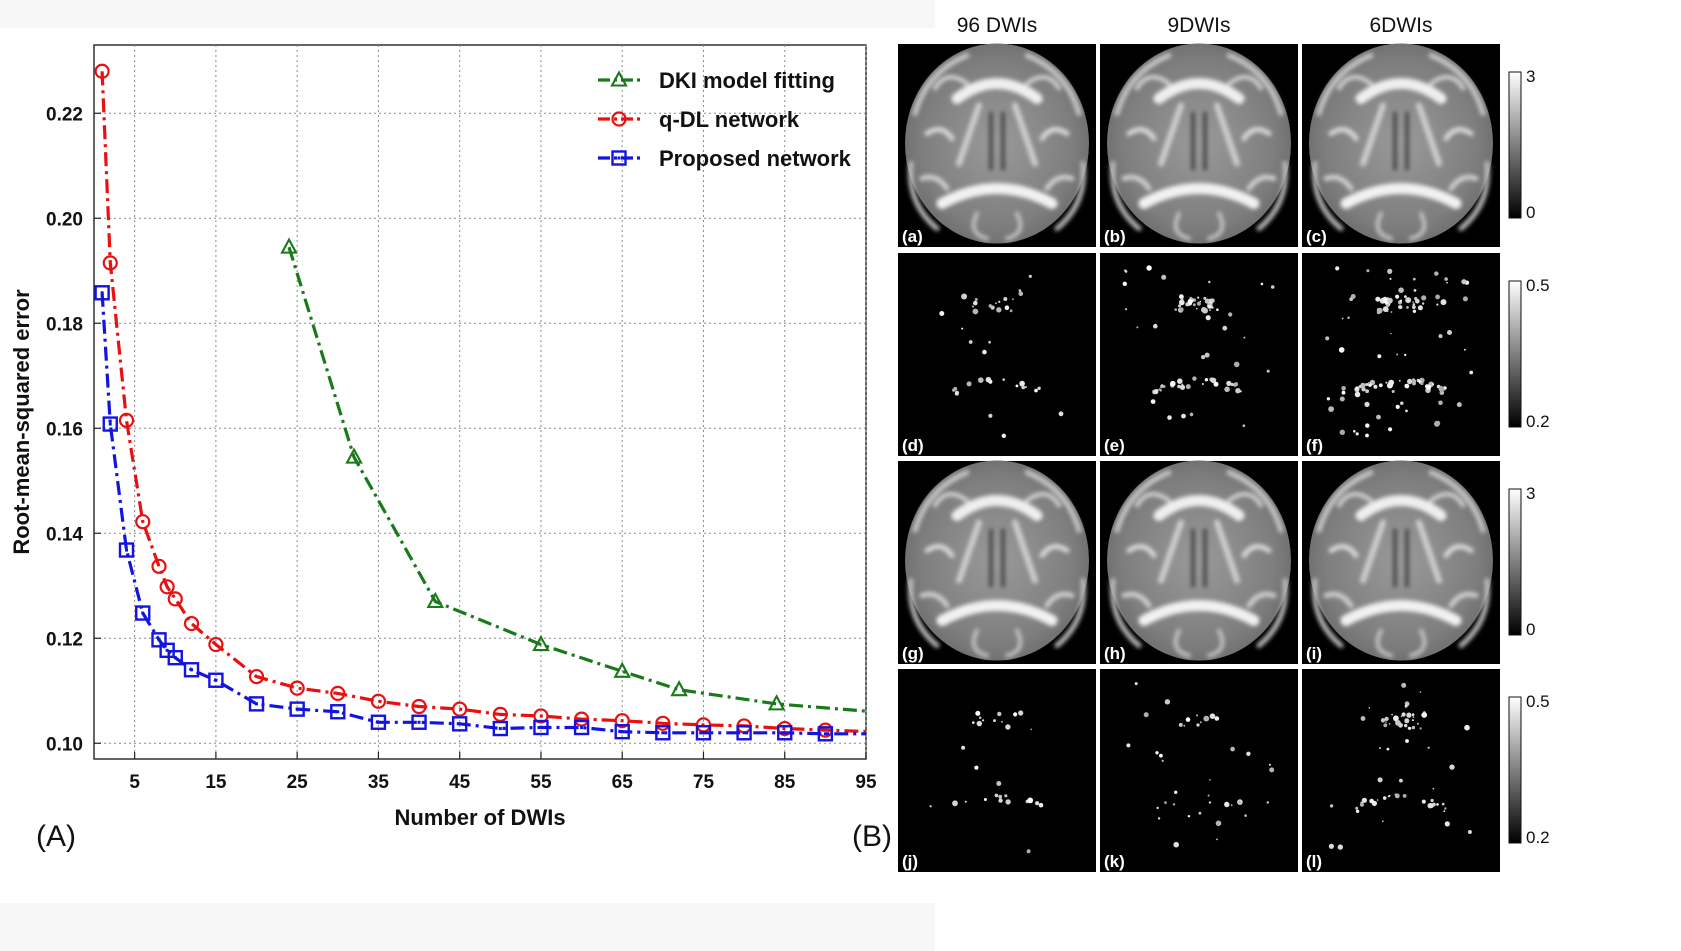  Describe the element at coordinates (1314, 445) in the screenshot. I see `subfigure-label: (f)` at that location.